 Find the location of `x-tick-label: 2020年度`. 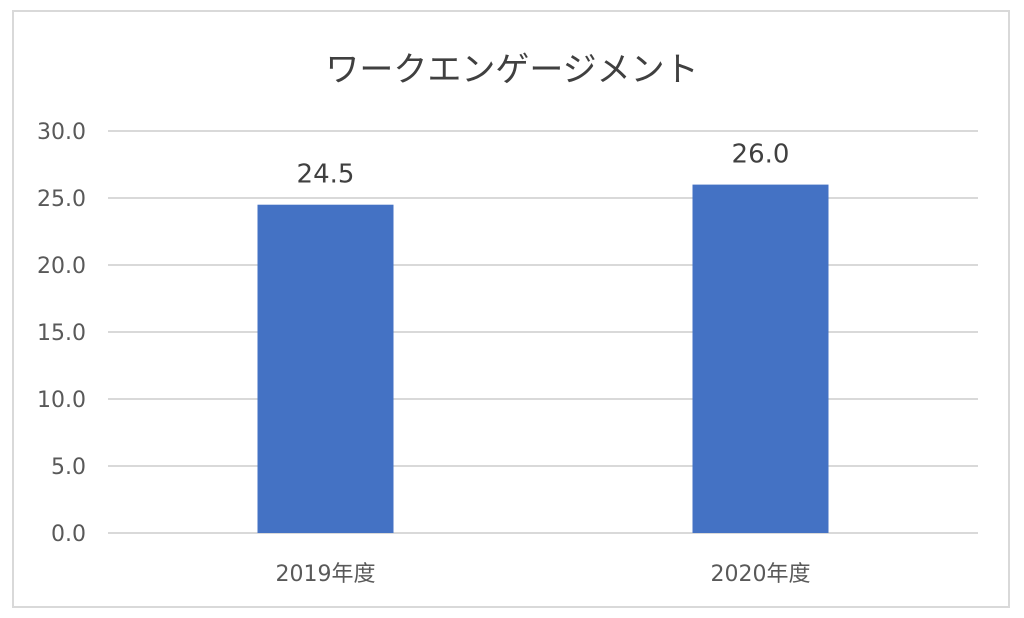

x-tick-label: 2020年度 is located at coordinates (761, 574).